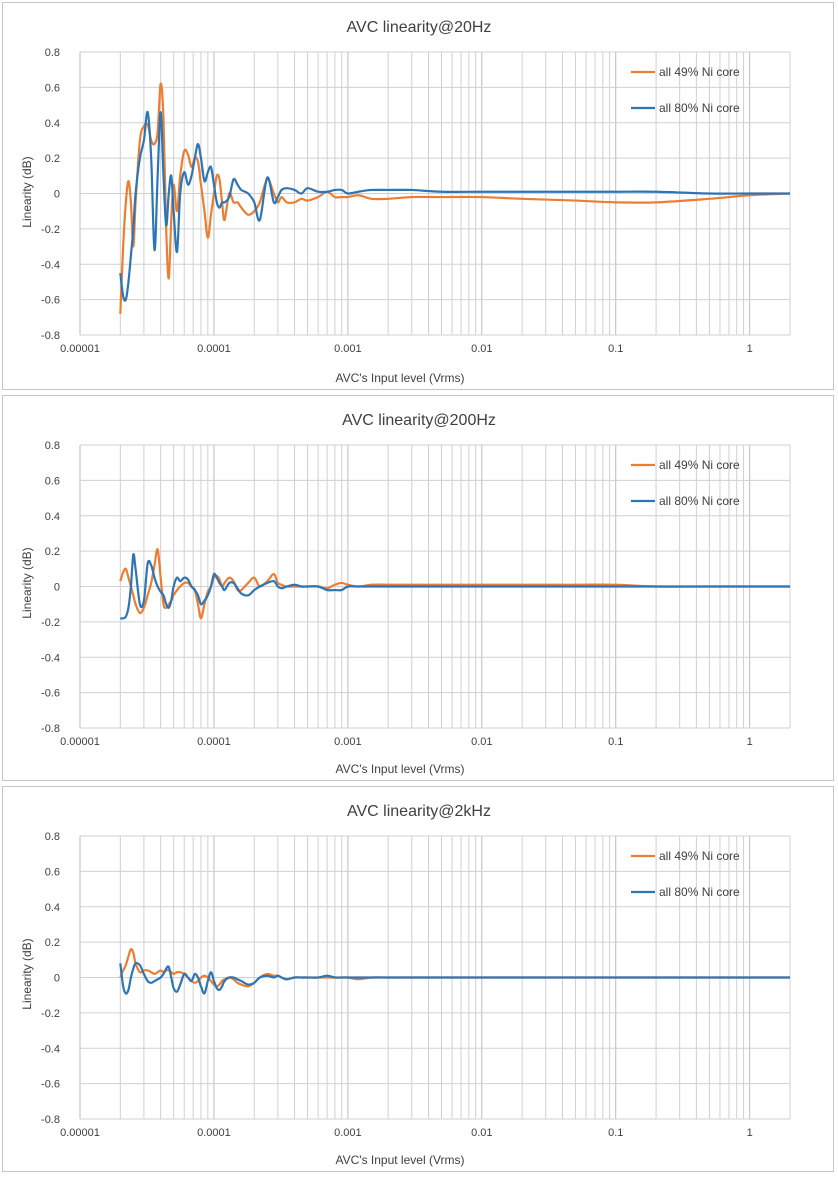 This screenshot has width=838, height=1177. I want to click on chart-title: AVC linearity@200Hz, so click(419, 420).